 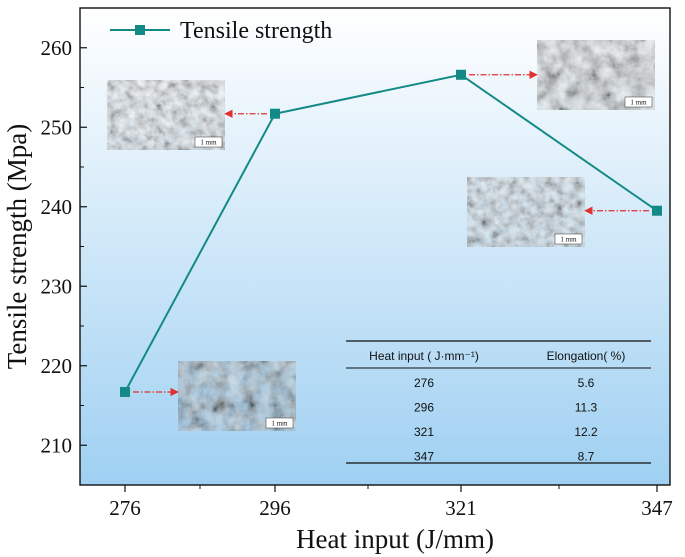 I want to click on table-cell: 11.3, so click(x=586, y=408).